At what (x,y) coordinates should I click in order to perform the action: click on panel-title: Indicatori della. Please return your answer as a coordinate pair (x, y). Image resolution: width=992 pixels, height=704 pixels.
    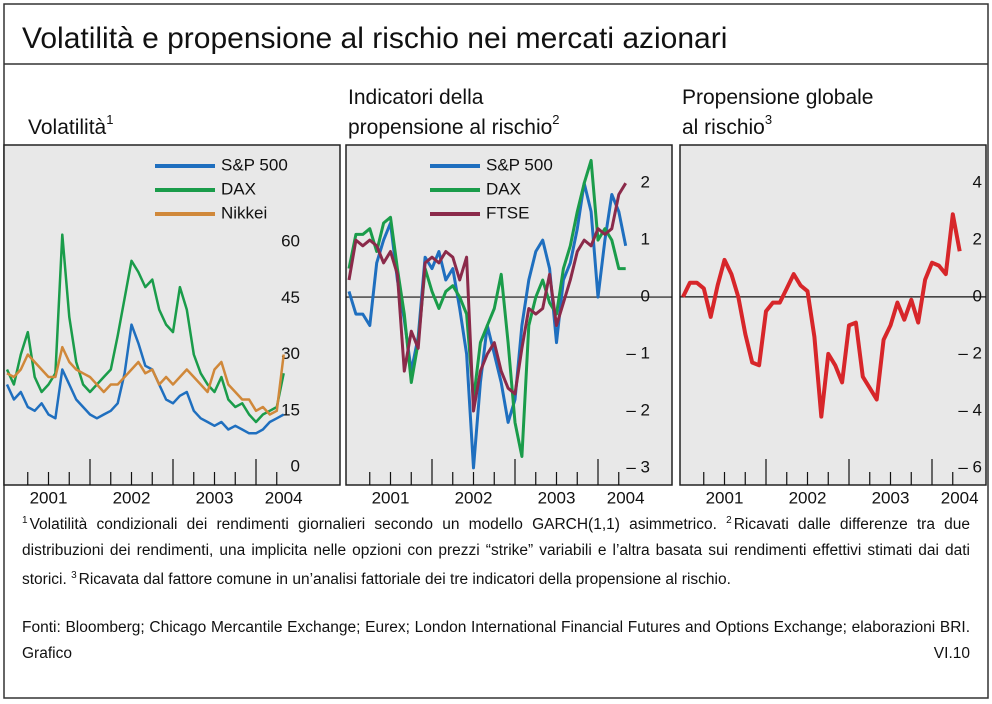
    Looking at the image, I should click on (416, 97).